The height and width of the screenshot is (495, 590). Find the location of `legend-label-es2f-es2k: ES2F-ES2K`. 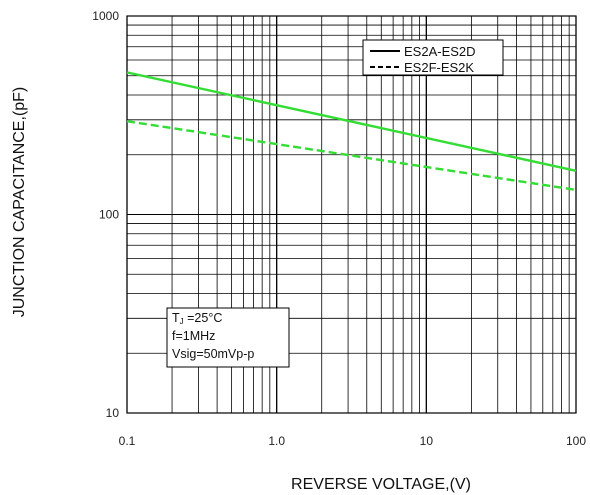

legend-label-es2f-es2k: ES2F-ES2K is located at coordinates (439, 67).